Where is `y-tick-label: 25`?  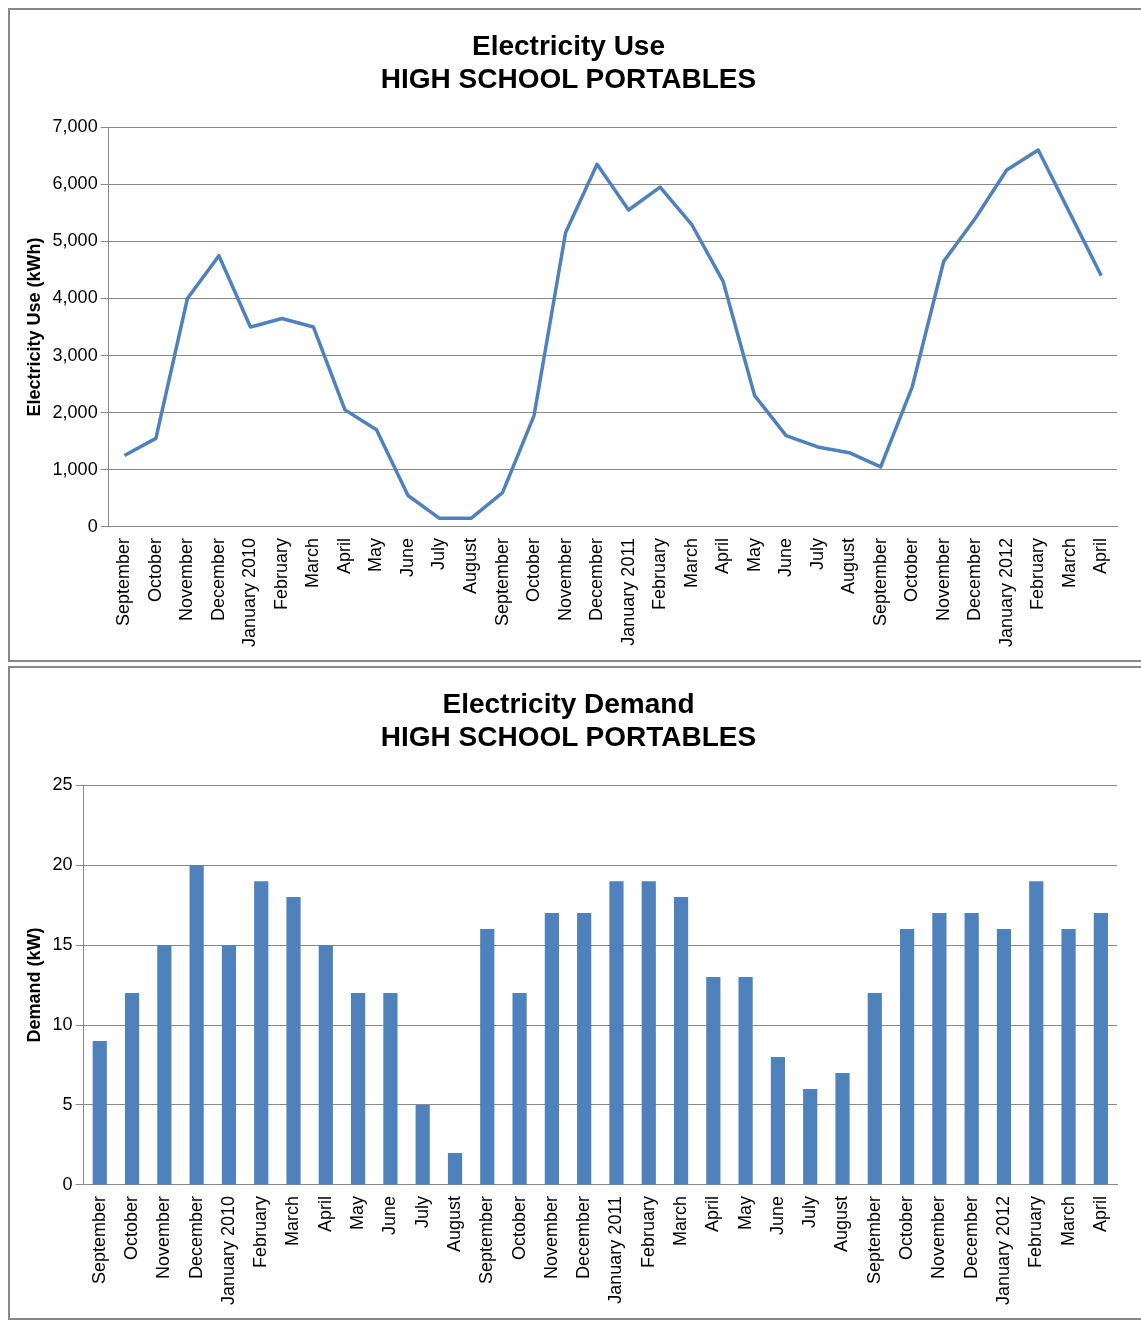 y-tick-label: 25 is located at coordinates (62, 784).